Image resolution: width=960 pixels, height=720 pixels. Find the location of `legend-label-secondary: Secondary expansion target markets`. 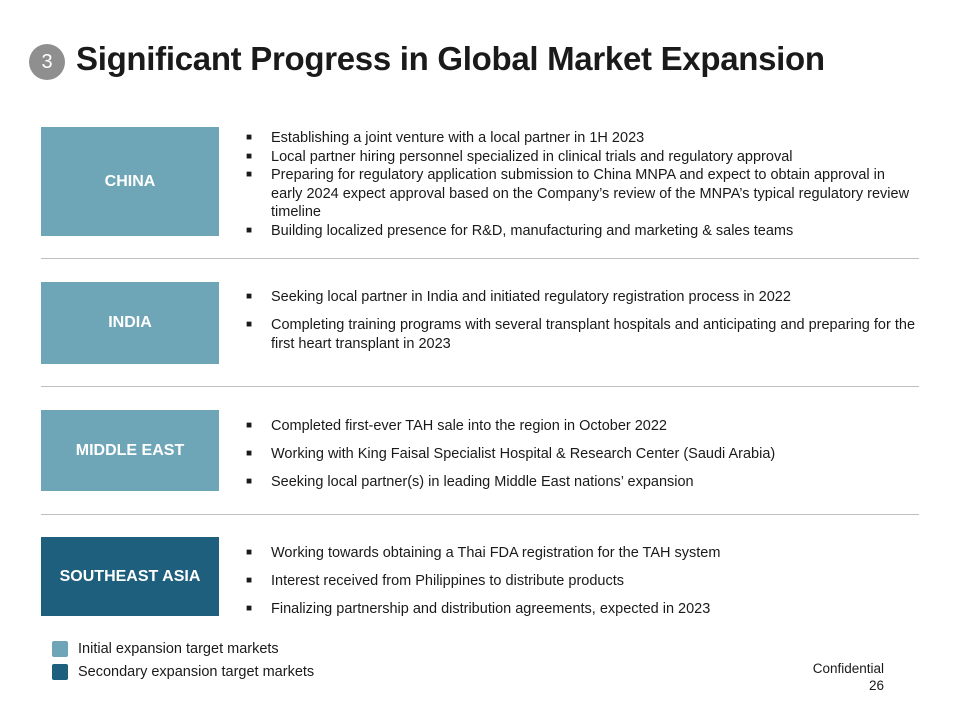

legend-label-secondary: Secondary expansion target markets is located at coordinates (196, 672).